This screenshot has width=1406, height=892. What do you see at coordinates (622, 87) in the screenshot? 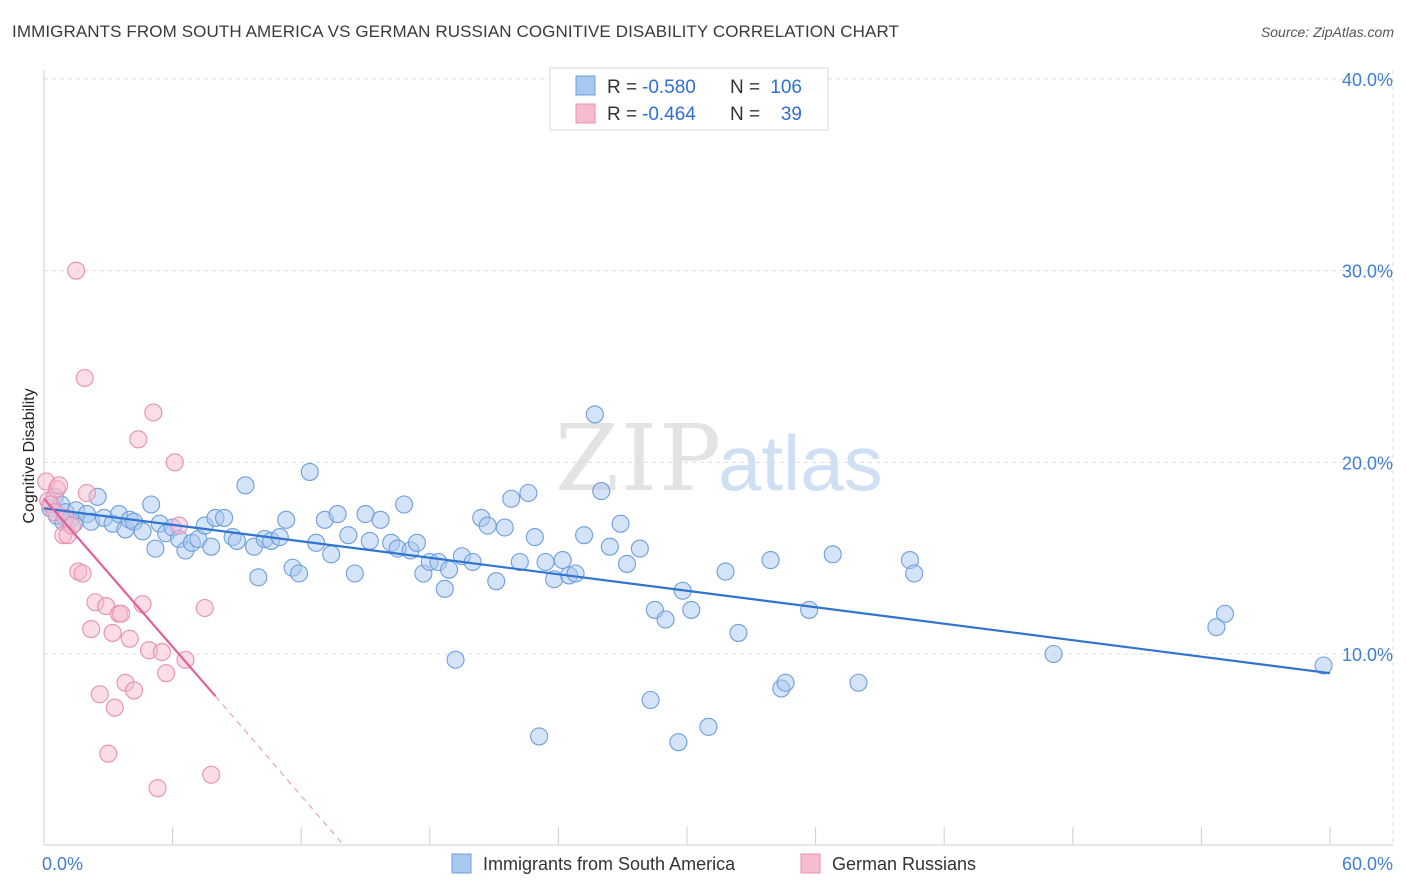
I see `legend-r-label-1: R =` at bounding box center [622, 87].